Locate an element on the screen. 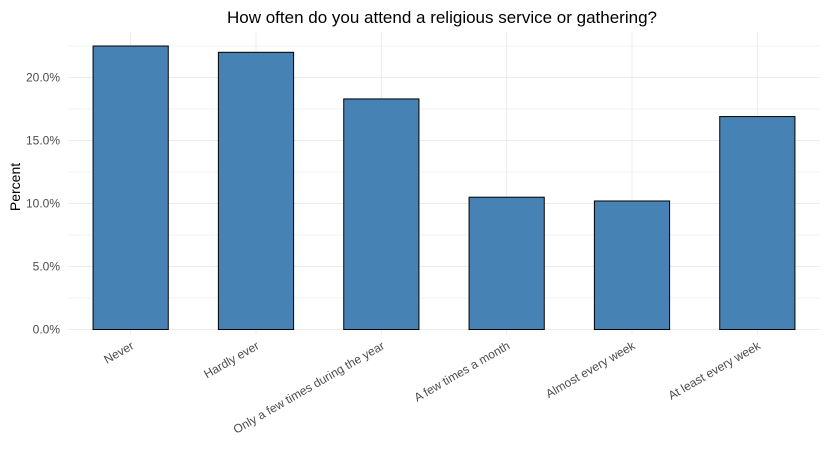 Image resolution: width=827 pixels, height=473 pixels. y-tick-label: 0.0% is located at coordinates (47, 330).